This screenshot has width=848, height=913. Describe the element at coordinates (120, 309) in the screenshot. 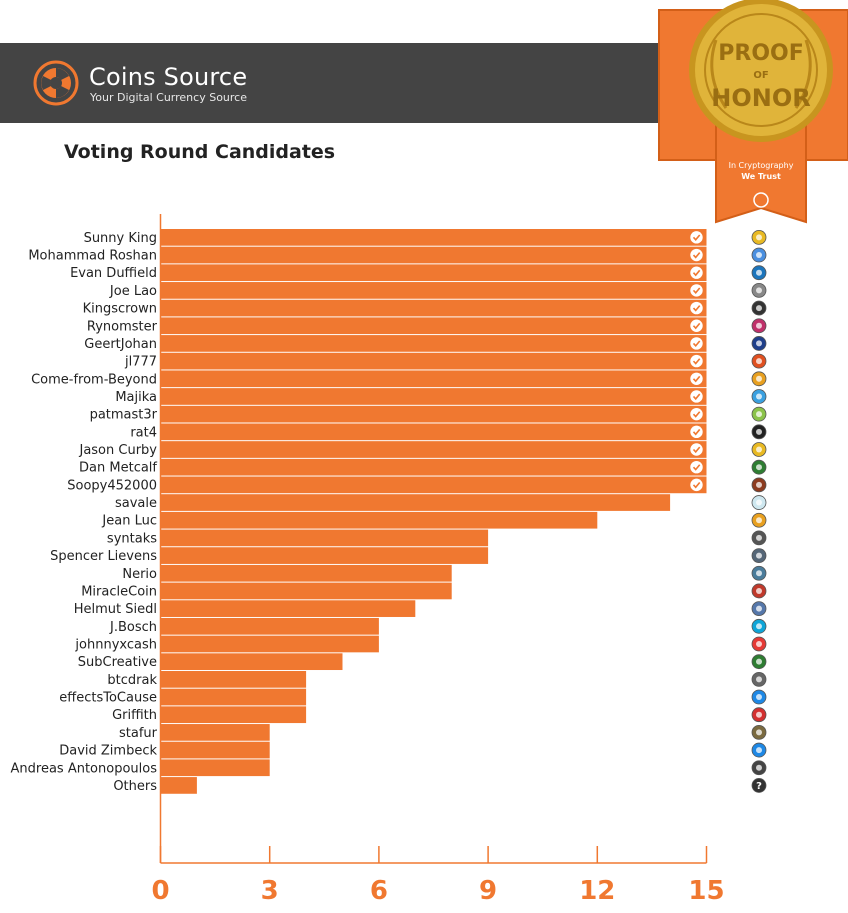

I see `category-label: Kingscrown` at that location.